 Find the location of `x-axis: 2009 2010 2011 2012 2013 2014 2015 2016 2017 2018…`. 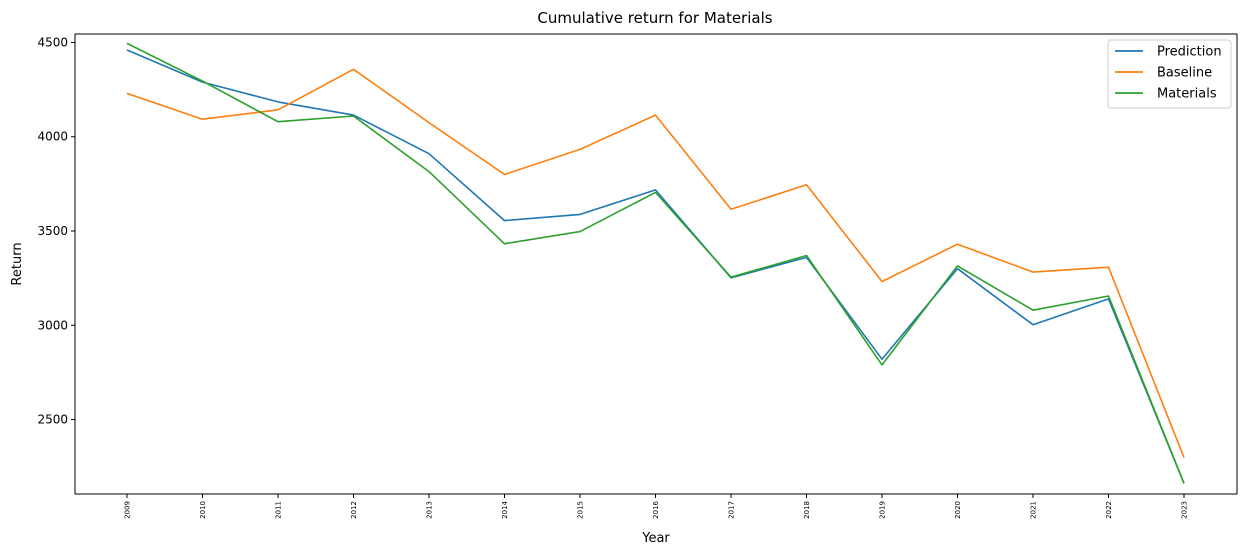

x-axis: 2009 2010 2011 2012 2013 2014 2015 2016 2017 2018… is located at coordinates (656, 506).